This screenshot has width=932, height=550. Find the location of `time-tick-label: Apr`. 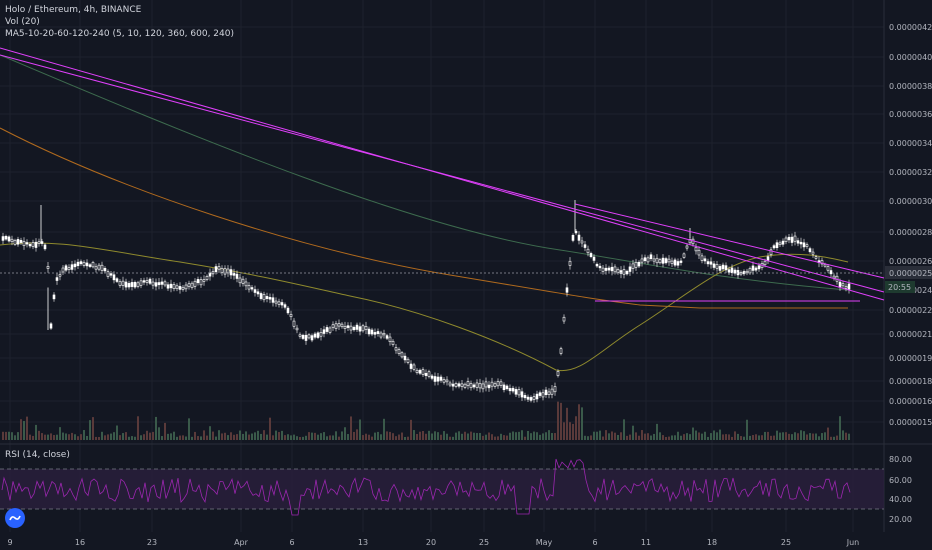

time-tick-label: Apr is located at coordinates (241, 542).